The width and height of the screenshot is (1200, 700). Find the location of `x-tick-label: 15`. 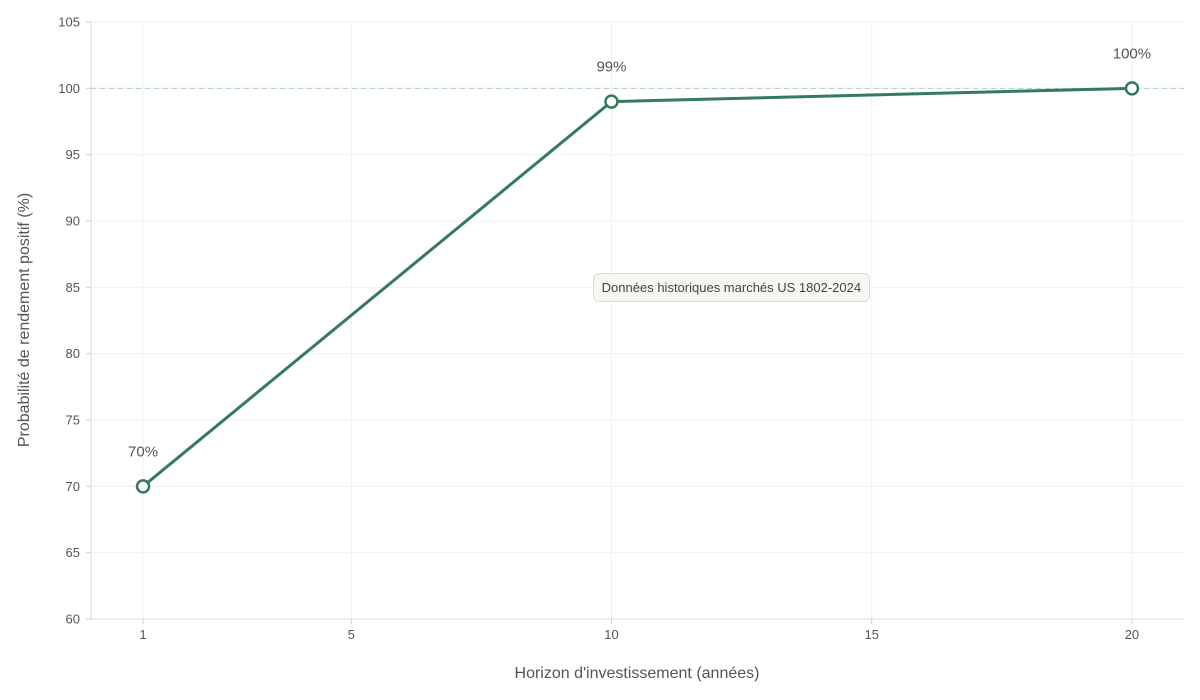

x-tick-label: 15 is located at coordinates (871, 634).